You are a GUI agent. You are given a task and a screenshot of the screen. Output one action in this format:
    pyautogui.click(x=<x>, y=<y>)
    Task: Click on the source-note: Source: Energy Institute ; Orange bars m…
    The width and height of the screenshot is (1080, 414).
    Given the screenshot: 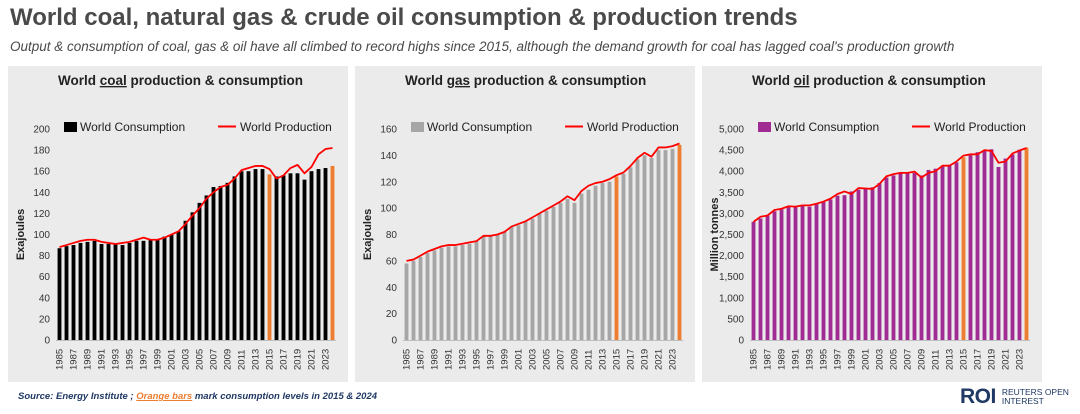 What is the action you would take?
    pyautogui.click(x=197, y=396)
    